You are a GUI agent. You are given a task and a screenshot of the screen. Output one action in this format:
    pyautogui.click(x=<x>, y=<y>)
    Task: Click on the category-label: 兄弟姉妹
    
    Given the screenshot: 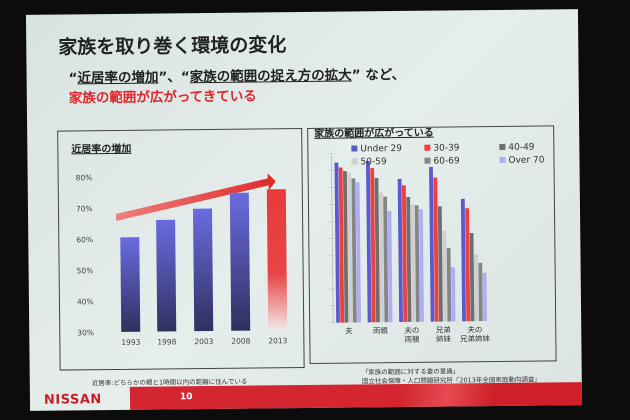 What is the action you would take?
    pyautogui.click(x=475, y=338)
    